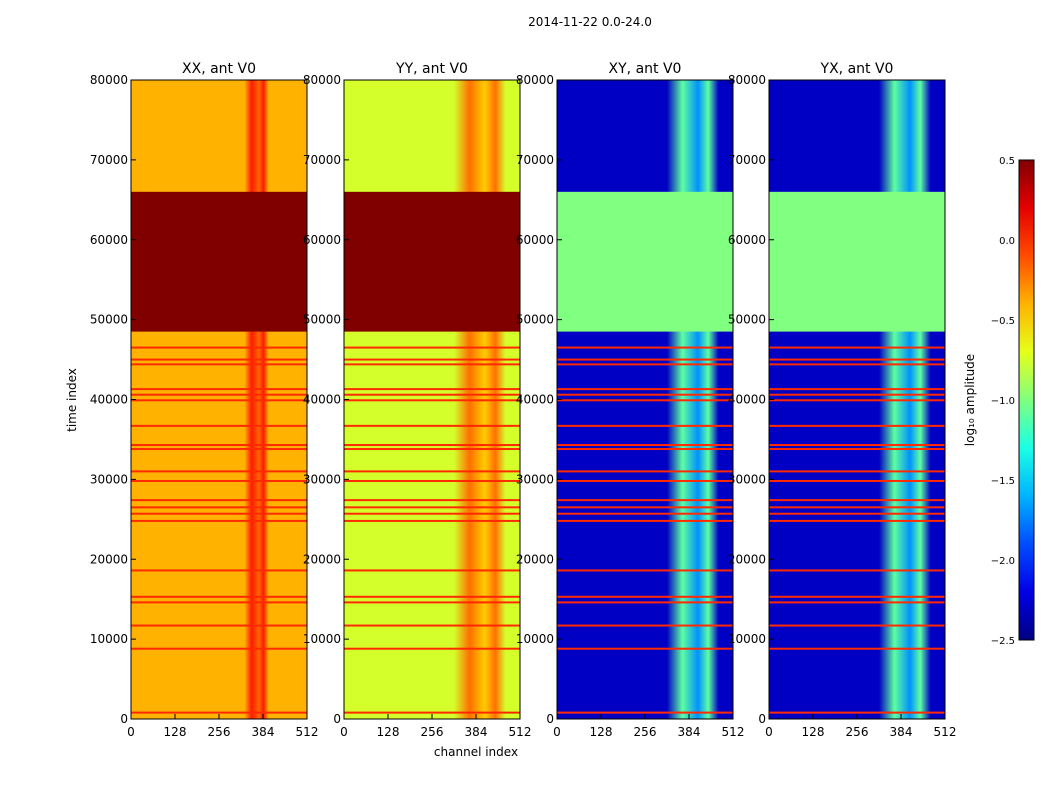 The width and height of the screenshot is (1050, 800). I want to click on panel-title: XY, ant V0, so click(645, 69).